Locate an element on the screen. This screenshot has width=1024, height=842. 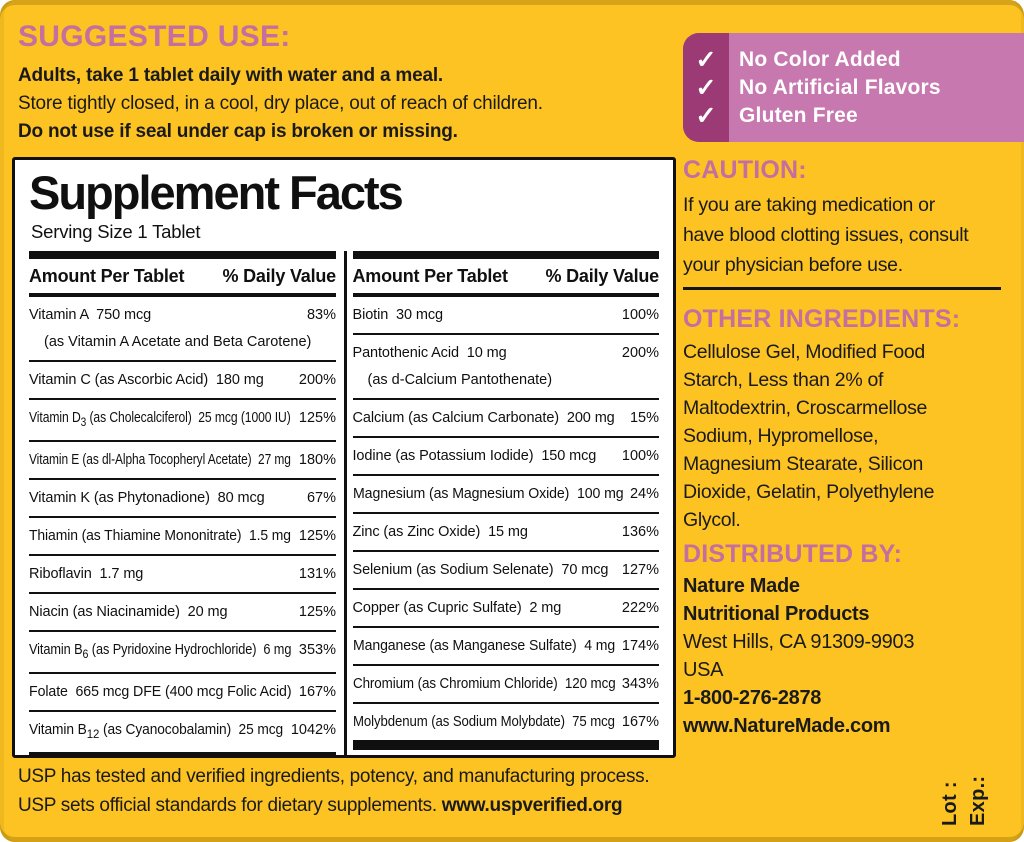
nutrient-name: Niacin (as Niacinamide) 20 mg is located at coordinates (128, 611).